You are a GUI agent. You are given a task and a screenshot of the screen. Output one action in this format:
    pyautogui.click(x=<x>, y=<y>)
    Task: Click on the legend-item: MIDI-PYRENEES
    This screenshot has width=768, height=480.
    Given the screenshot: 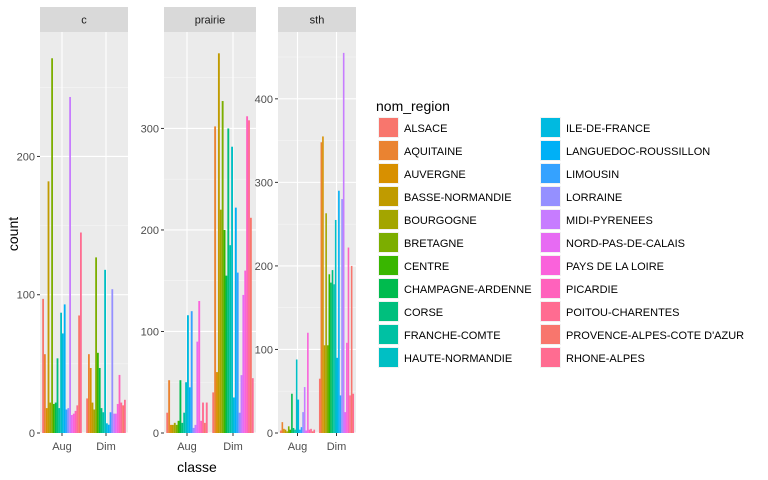 What is the action you would take?
    pyautogui.click(x=596, y=219)
    